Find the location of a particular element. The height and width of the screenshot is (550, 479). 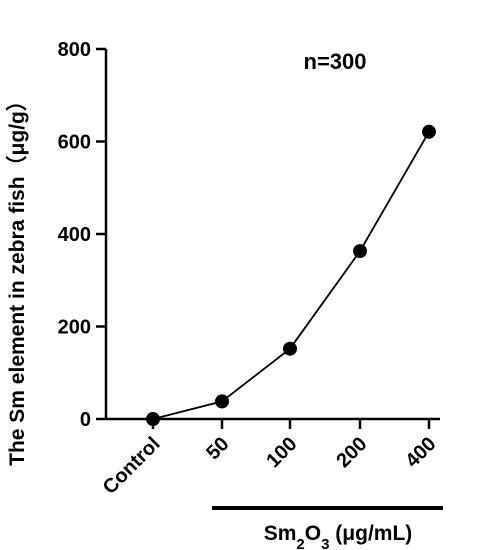

y-axis: 0 200 400 600 800 is located at coordinates (83, 235).